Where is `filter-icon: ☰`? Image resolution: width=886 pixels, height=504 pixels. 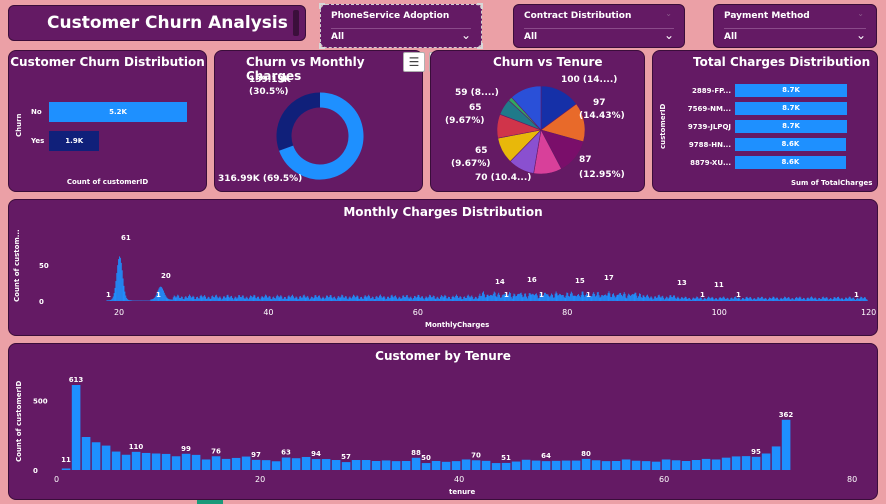 filter-icon: ☰ is located at coordinates (414, 62).